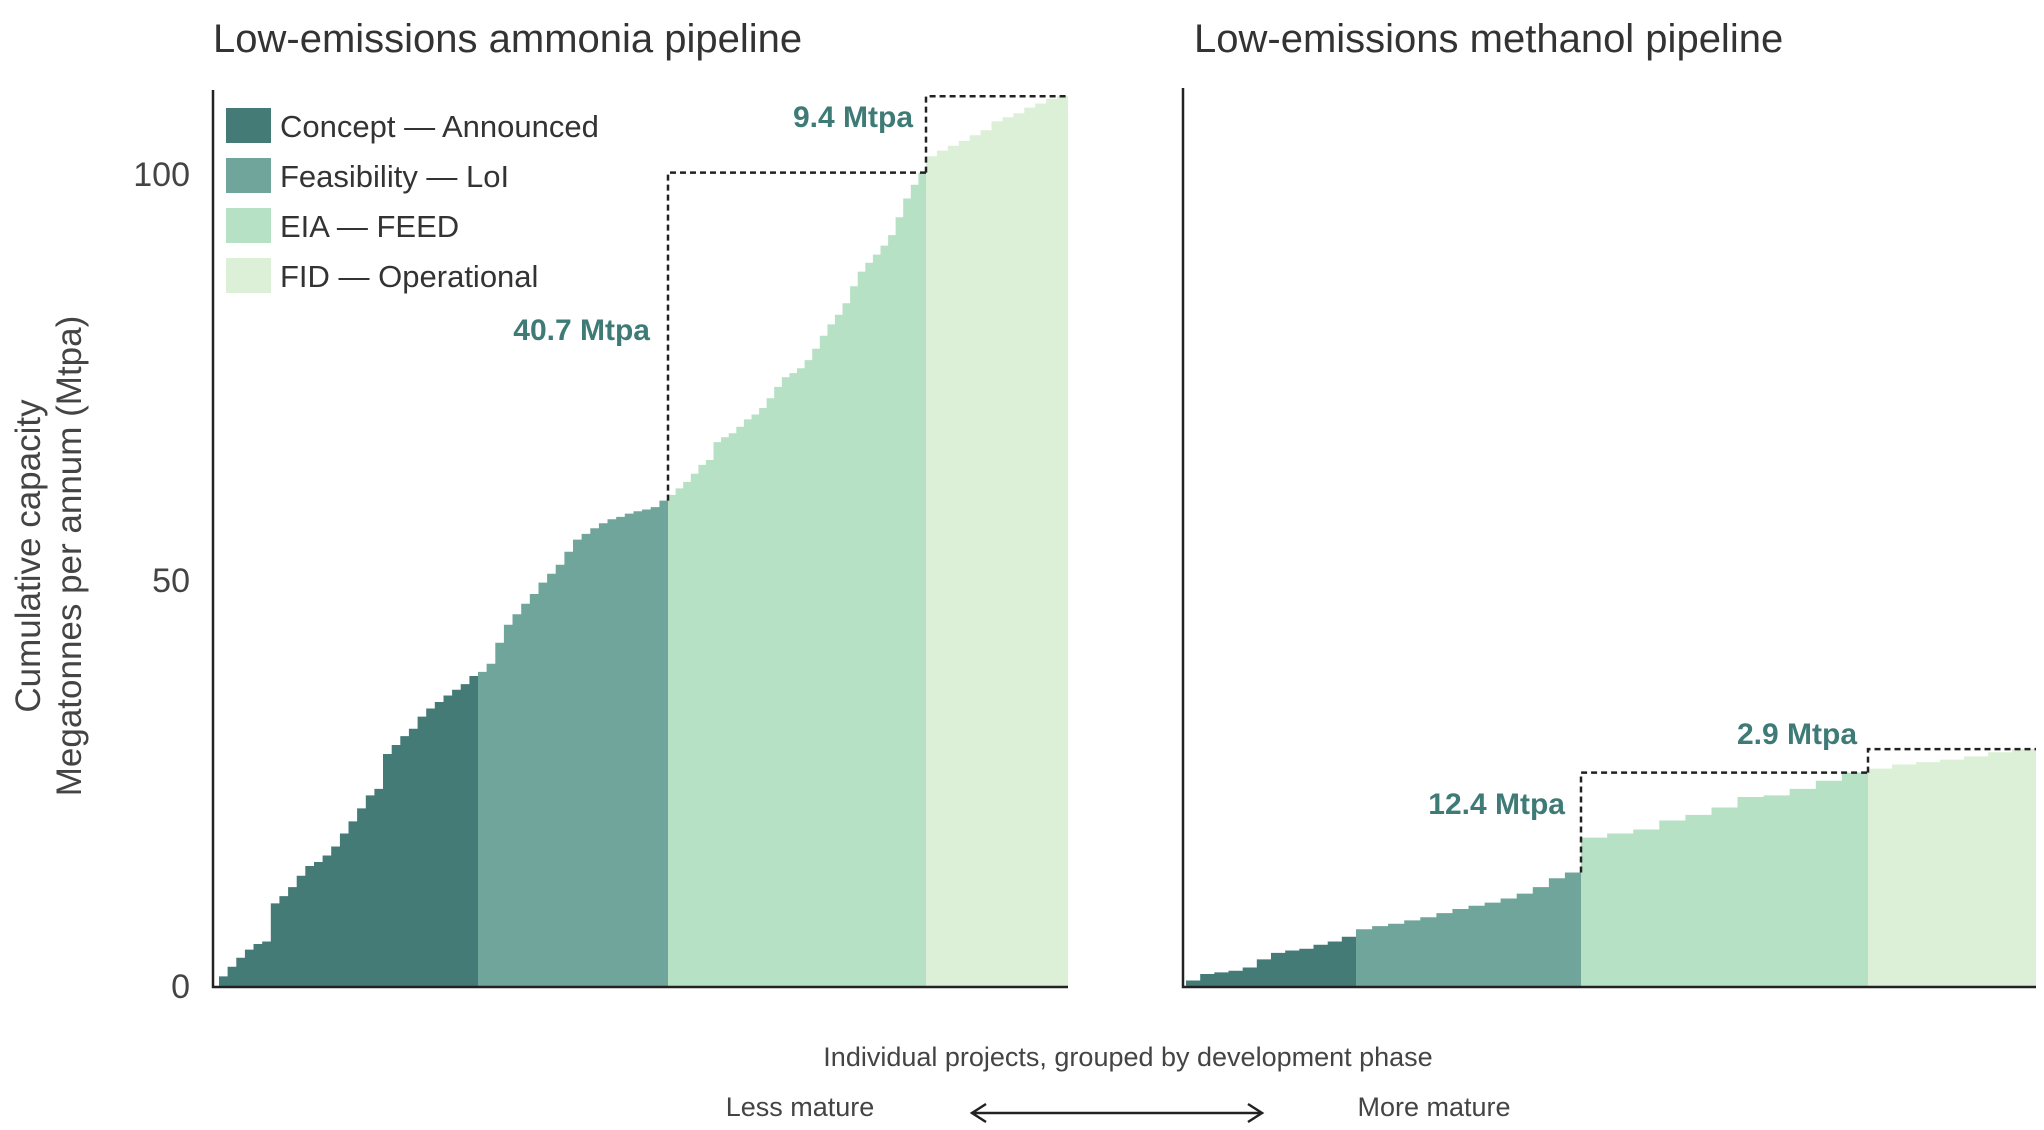  What do you see at coordinates (1468, 929) in the screenshot?
I see `methanol-feasibility-area` at bounding box center [1468, 929].